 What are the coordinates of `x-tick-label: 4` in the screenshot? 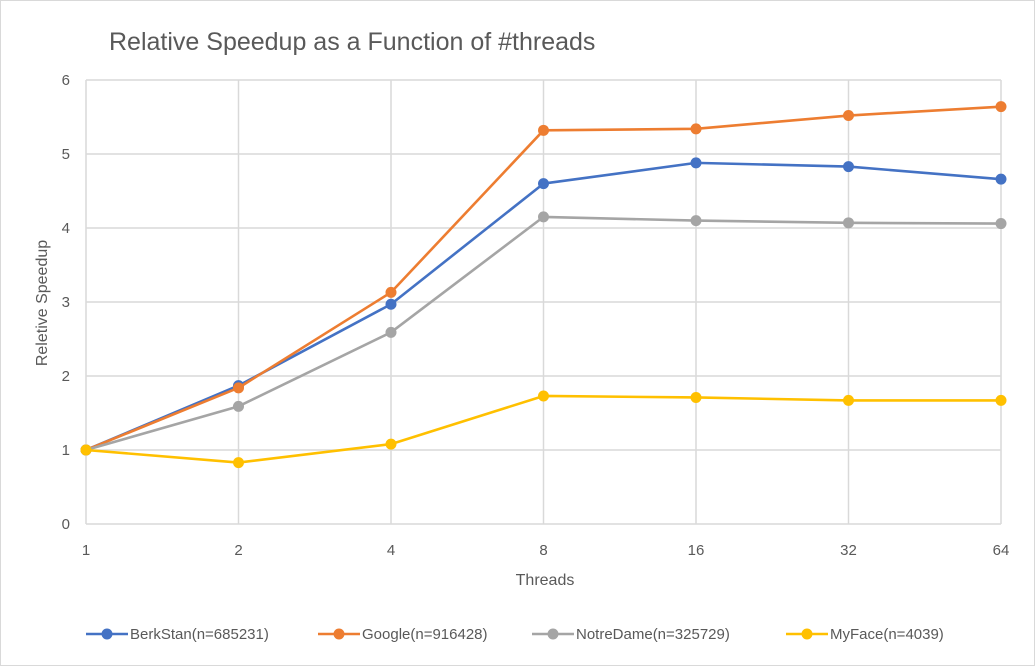 It's located at (391, 550).